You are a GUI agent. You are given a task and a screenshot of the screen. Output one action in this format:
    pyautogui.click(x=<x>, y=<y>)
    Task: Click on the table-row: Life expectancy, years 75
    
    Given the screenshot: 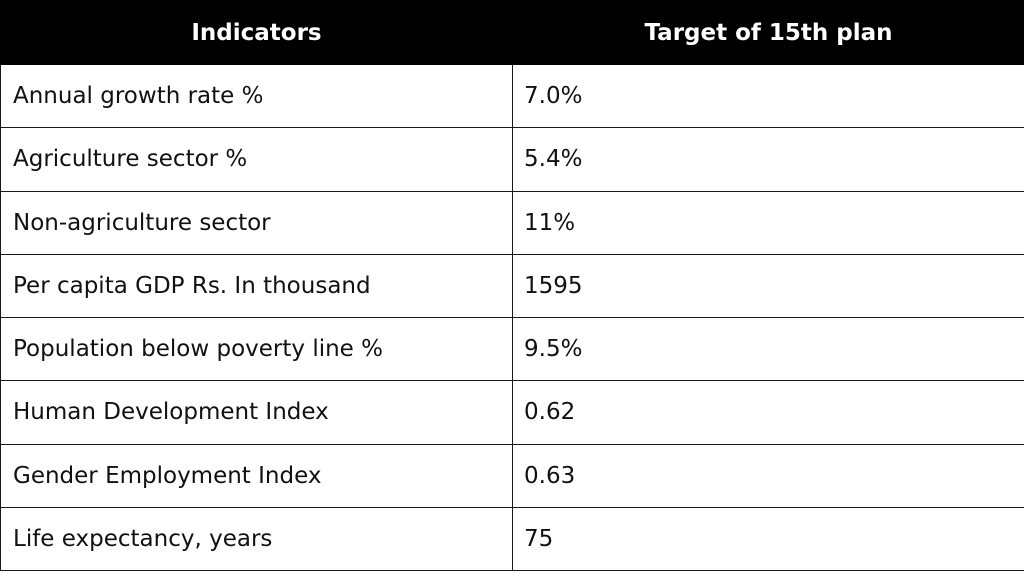 What is the action you would take?
    pyautogui.click(x=512, y=539)
    